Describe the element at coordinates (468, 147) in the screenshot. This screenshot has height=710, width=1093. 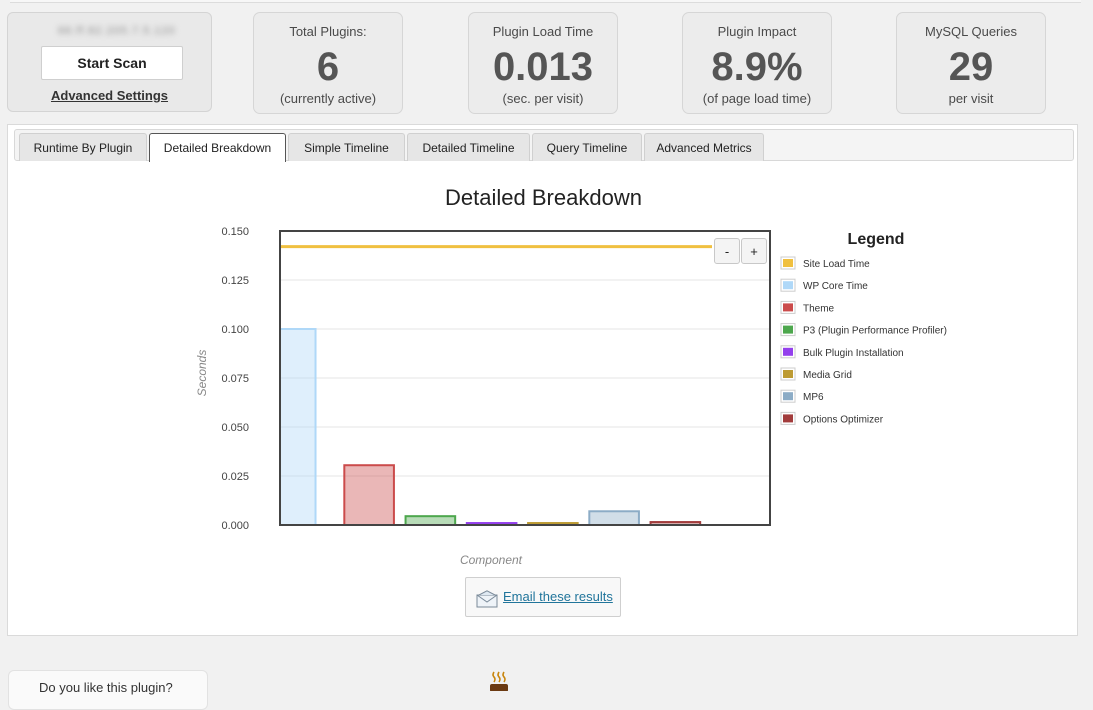
I see `tab-detailed-timeline: Detailed Timeline` at that location.